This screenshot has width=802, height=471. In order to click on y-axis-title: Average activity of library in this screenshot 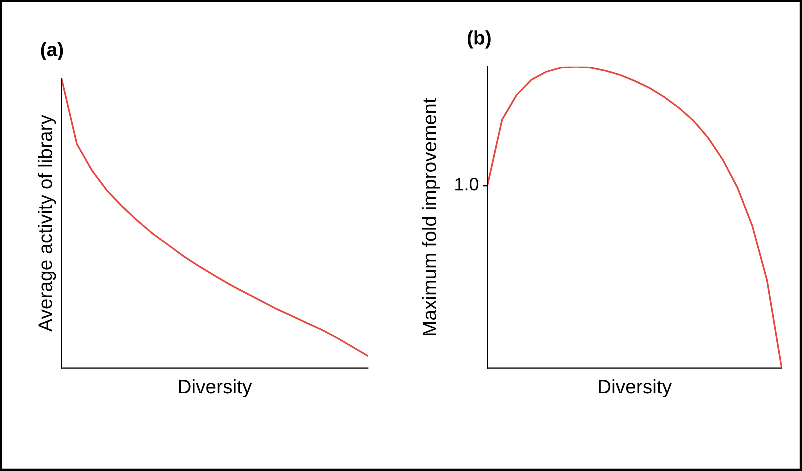, I will do `click(47, 223)`.